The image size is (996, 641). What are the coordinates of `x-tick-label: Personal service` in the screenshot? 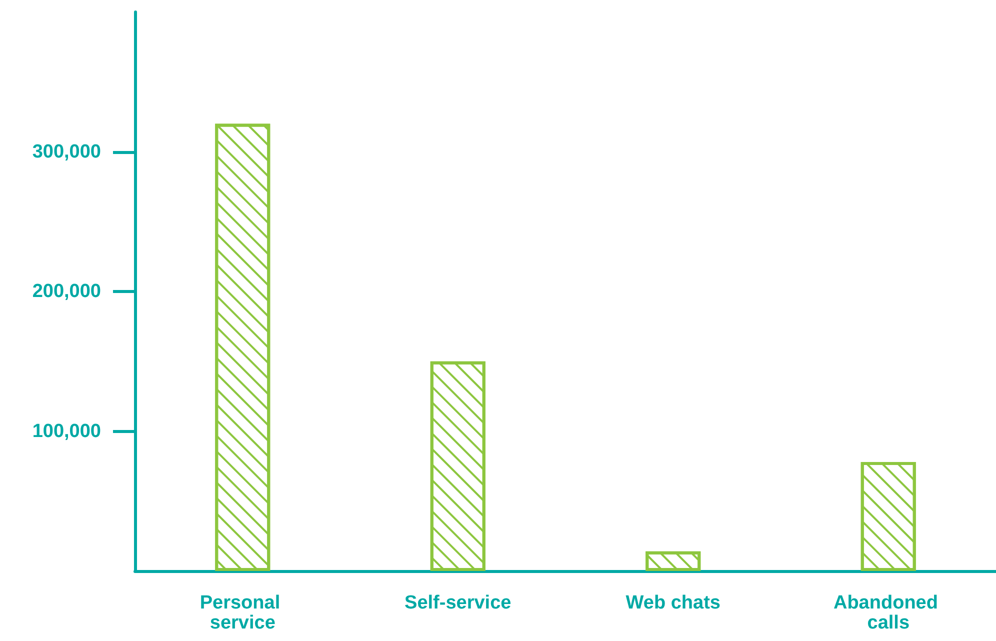 It's located at (243, 613).